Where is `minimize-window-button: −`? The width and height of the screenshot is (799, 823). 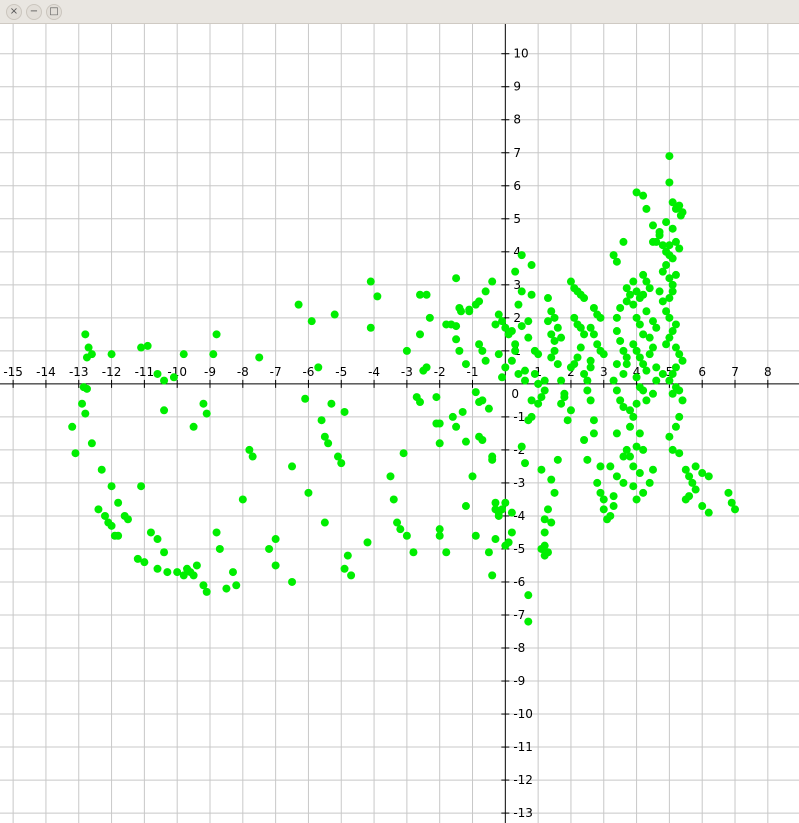
minimize-window-button: − is located at coordinates (34, 12).